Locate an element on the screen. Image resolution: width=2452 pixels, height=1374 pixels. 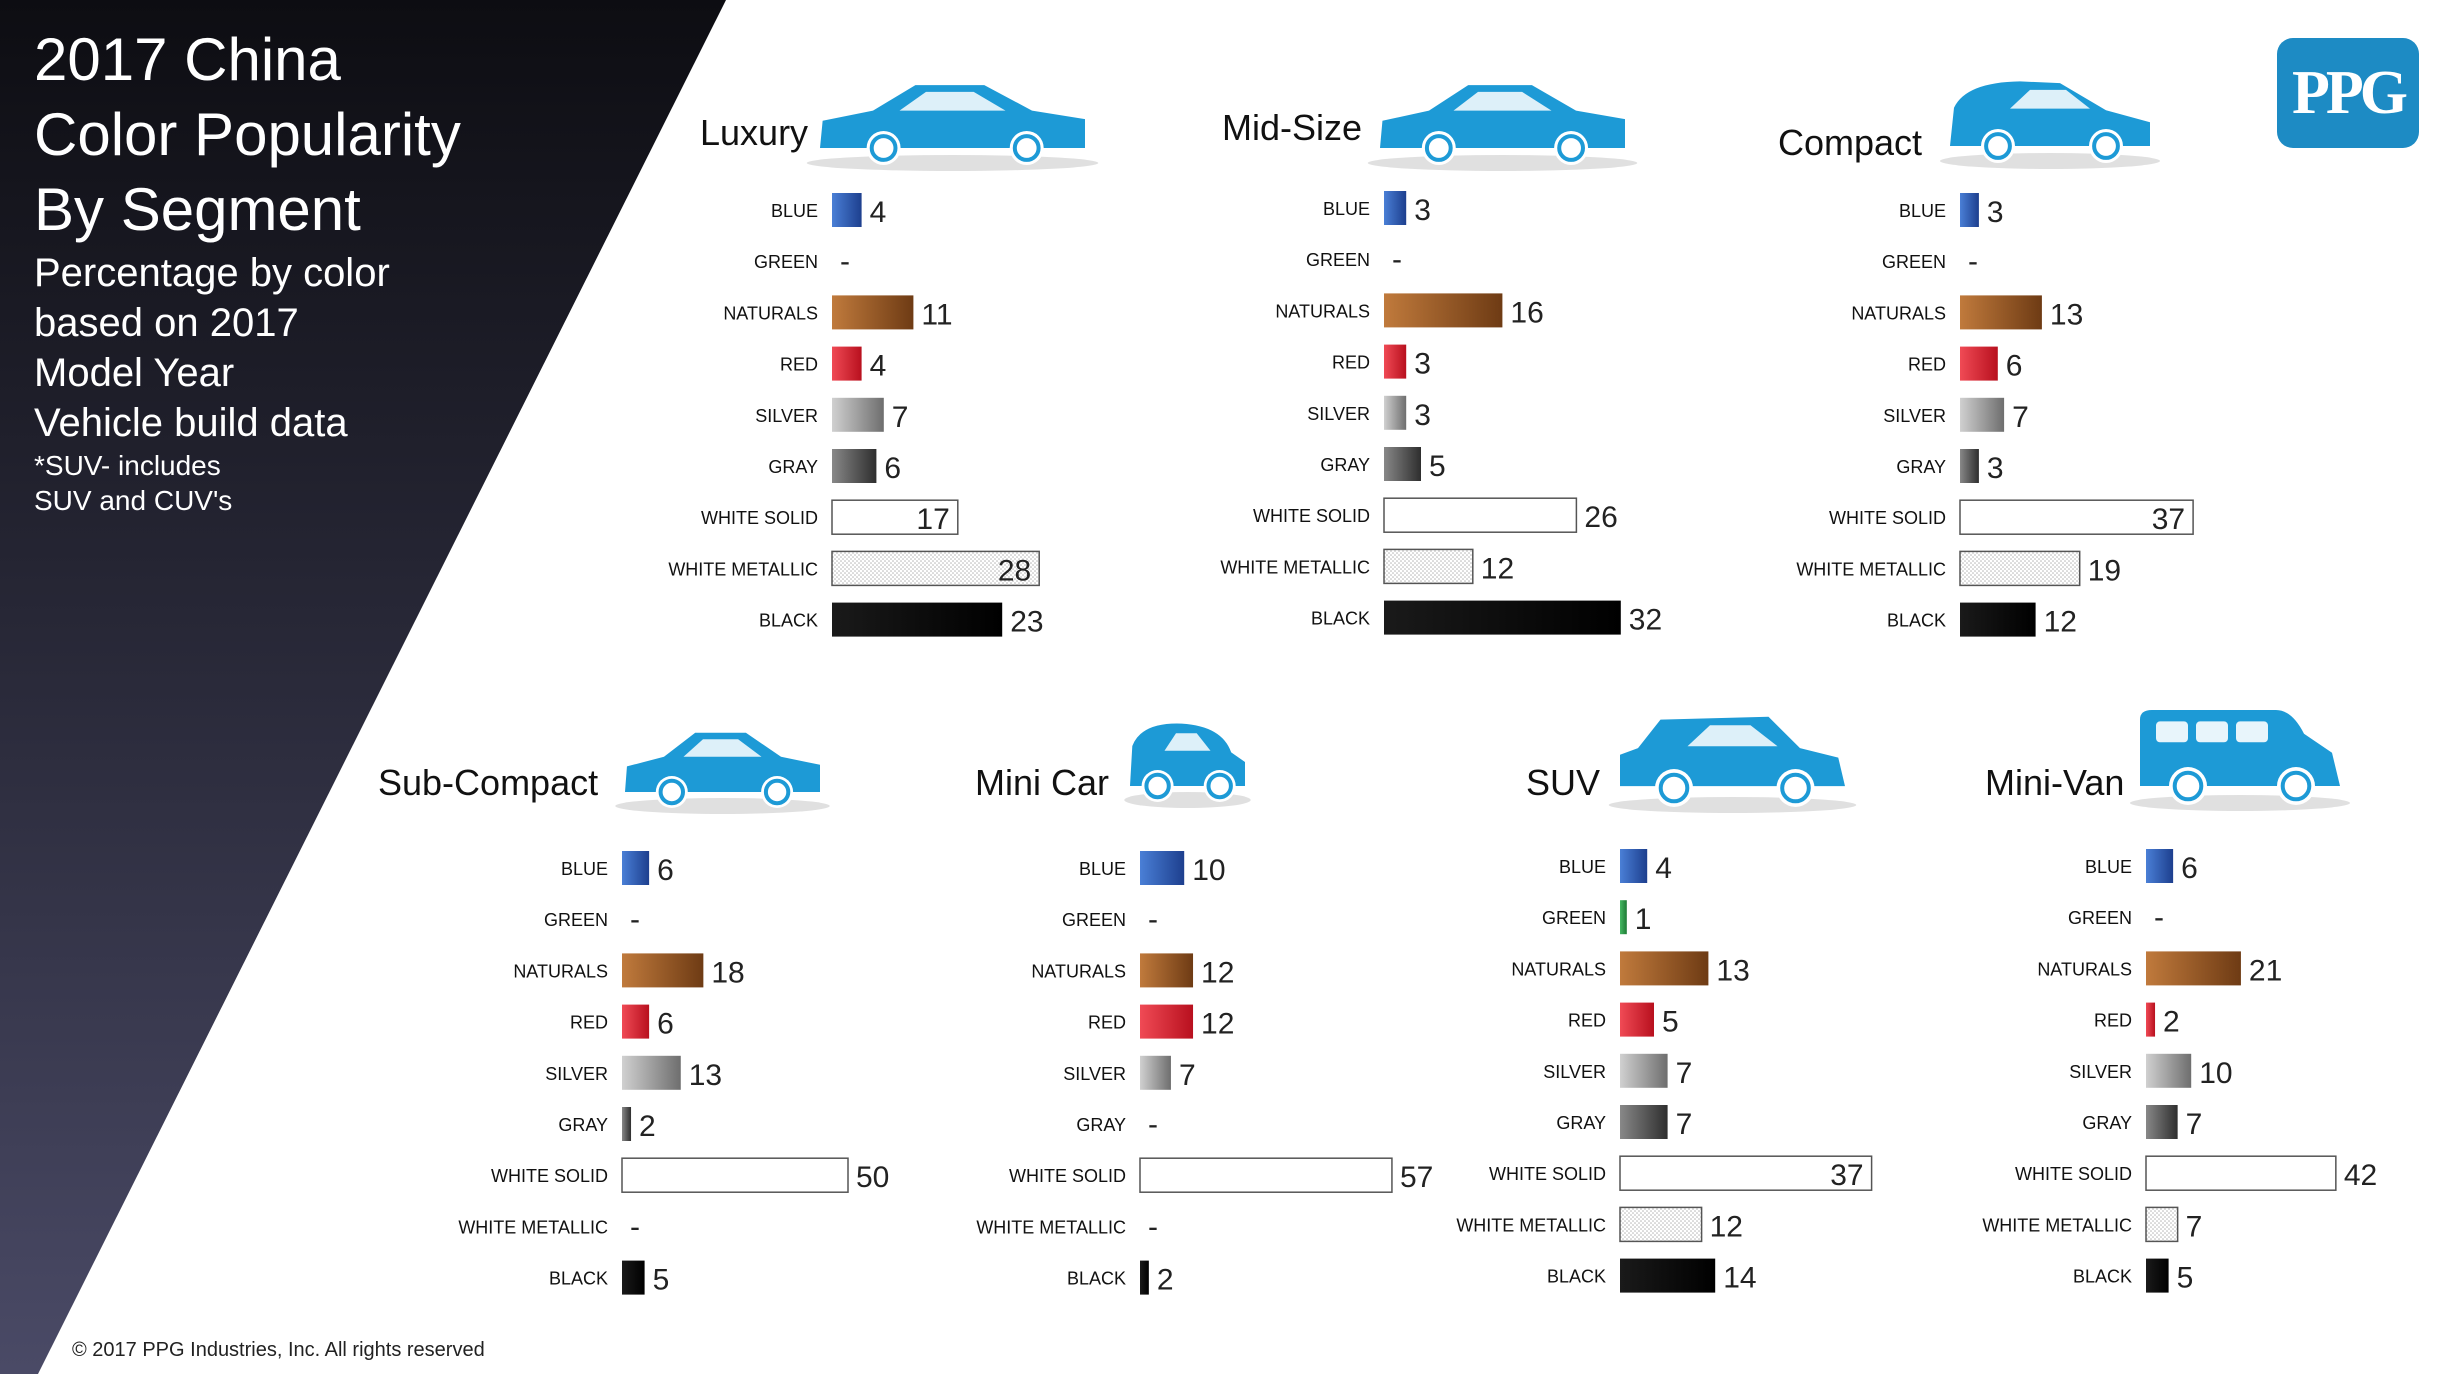
subtitle-line: Model Year is located at coordinates (134, 373).